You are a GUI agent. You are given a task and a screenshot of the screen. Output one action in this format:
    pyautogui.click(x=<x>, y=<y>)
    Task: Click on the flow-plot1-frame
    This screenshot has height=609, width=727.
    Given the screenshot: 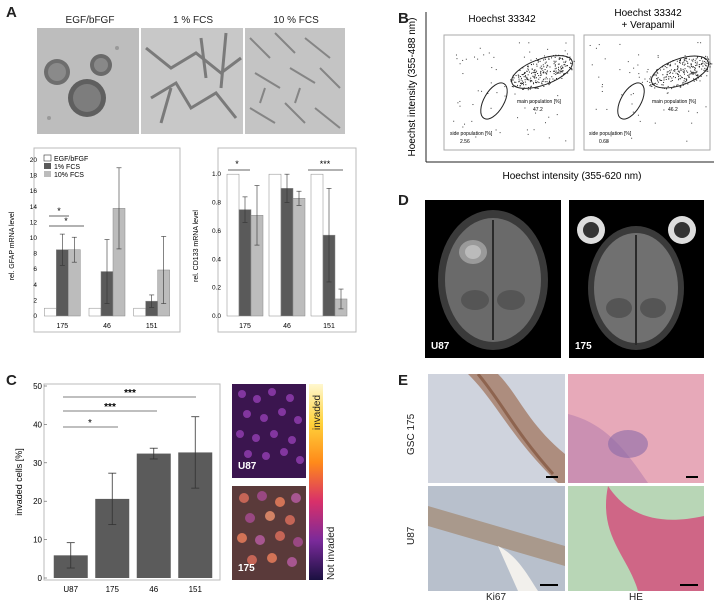 What is the action you would take?
    pyautogui.click(x=509, y=92)
    